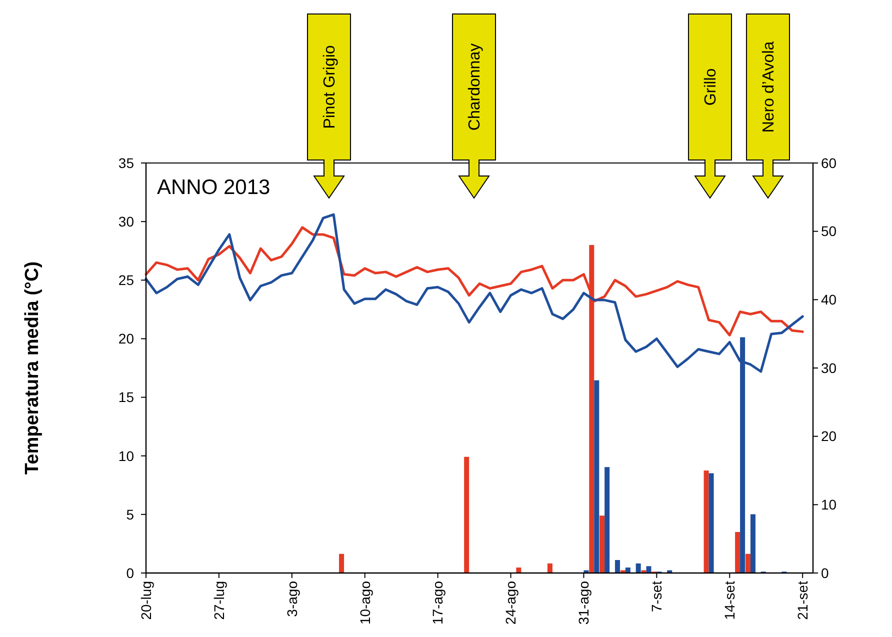 The width and height of the screenshot is (892, 637). I want to click on text: Pinot Grigio, so click(330, 87).